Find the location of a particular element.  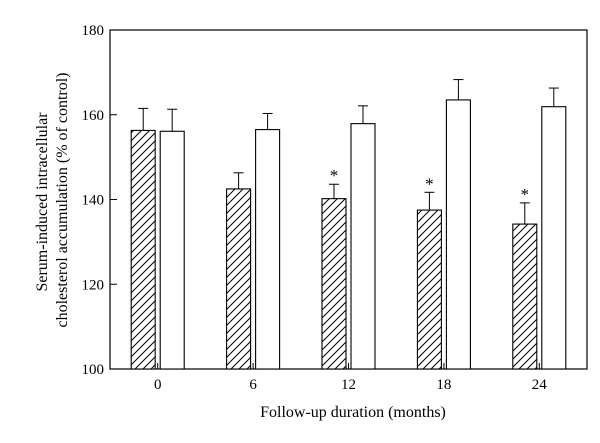

x-tick-label-1: 6 is located at coordinates (253, 385).